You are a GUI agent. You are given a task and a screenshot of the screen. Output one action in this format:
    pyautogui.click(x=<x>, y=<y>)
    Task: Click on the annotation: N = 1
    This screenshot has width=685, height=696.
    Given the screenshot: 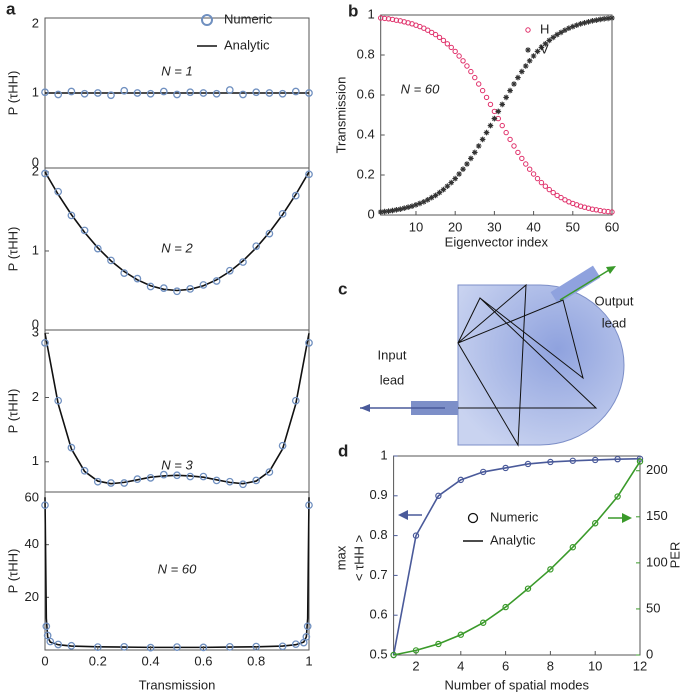 What is the action you would take?
    pyautogui.click(x=176, y=70)
    